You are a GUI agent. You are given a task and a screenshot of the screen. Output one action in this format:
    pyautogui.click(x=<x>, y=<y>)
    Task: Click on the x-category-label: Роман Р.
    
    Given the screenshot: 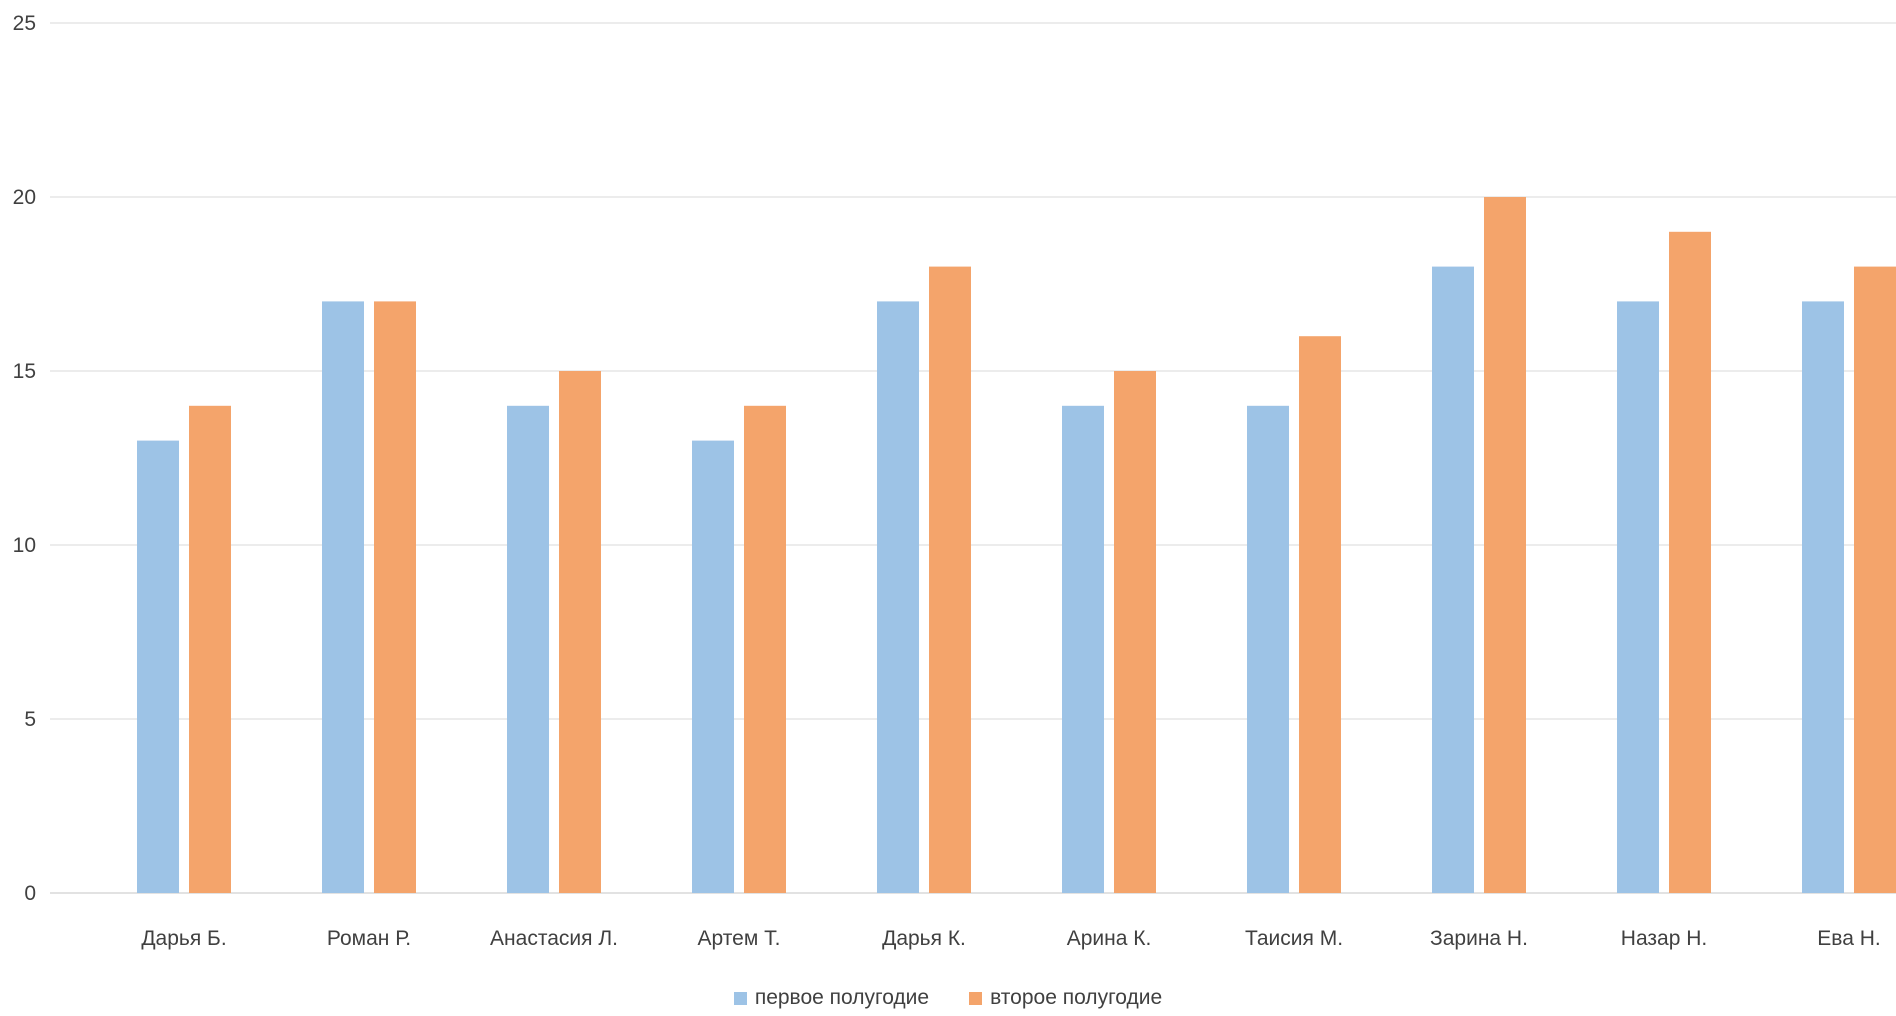 What is the action you would take?
    pyautogui.click(x=369, y=938)
    